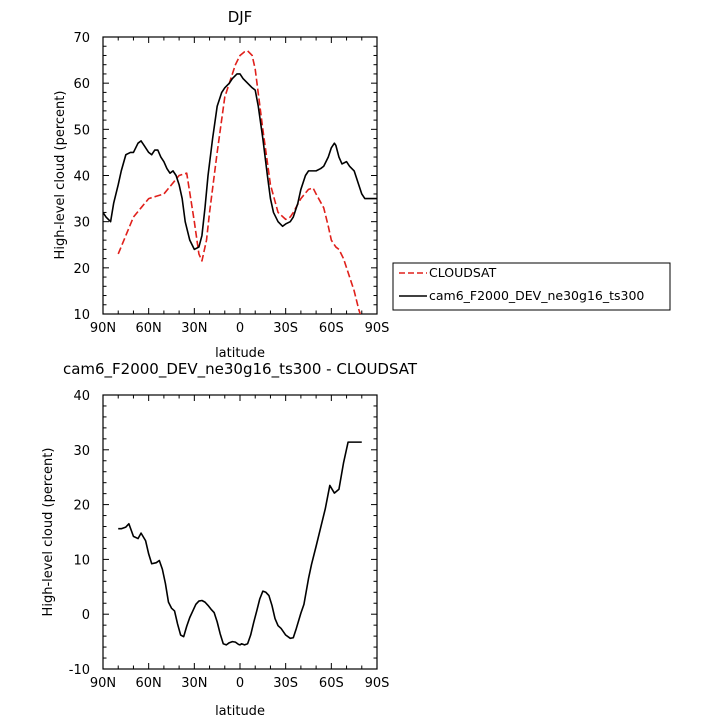 Image resolution: width=719 pixels, height=722 pixels. Describe the element at coordinates (81, 396) in the screenshot. I see `y-tick-label-5: 40` at that location.